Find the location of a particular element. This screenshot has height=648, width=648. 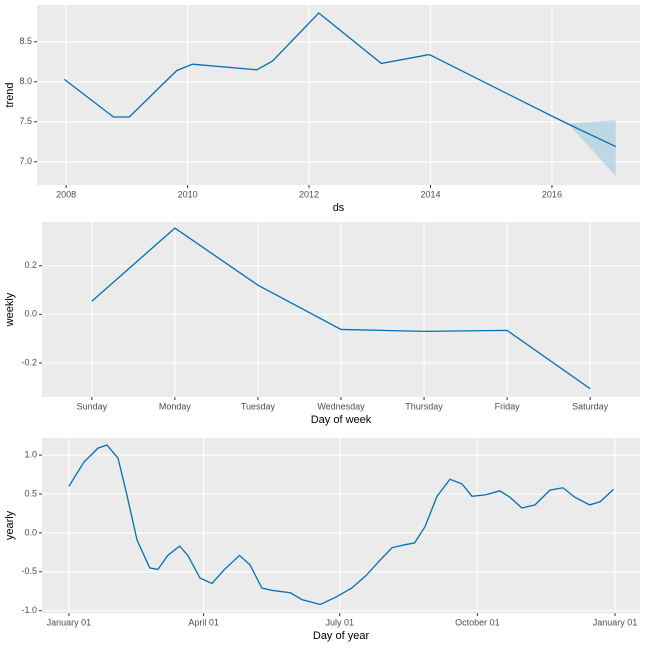

y-tick-label: -1.0 is located at coordinates (29, 610).